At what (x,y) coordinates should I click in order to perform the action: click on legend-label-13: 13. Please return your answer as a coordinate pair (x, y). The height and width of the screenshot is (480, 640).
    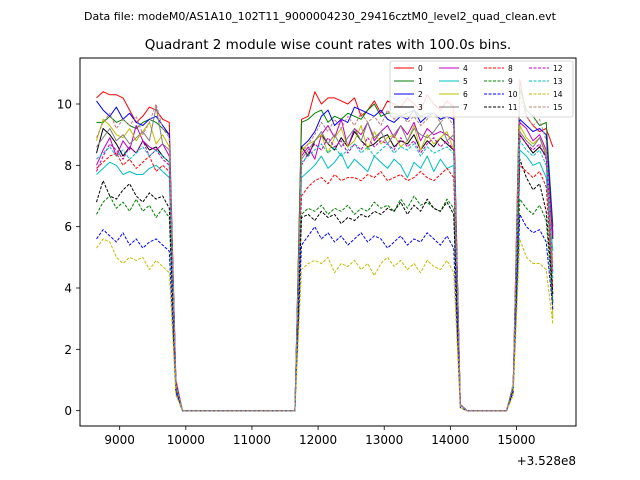
    Looking at the image, I should click on (558, 81).